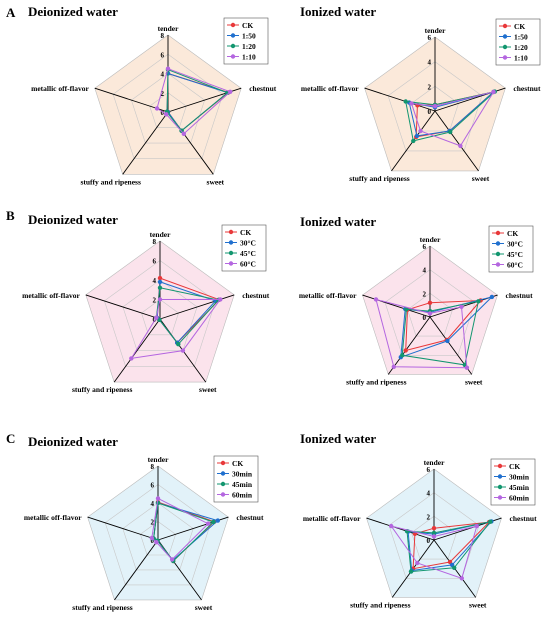 The width and height of the screenshot is (550, 619). I want to click on tick-label: 8, so click(163, 36).